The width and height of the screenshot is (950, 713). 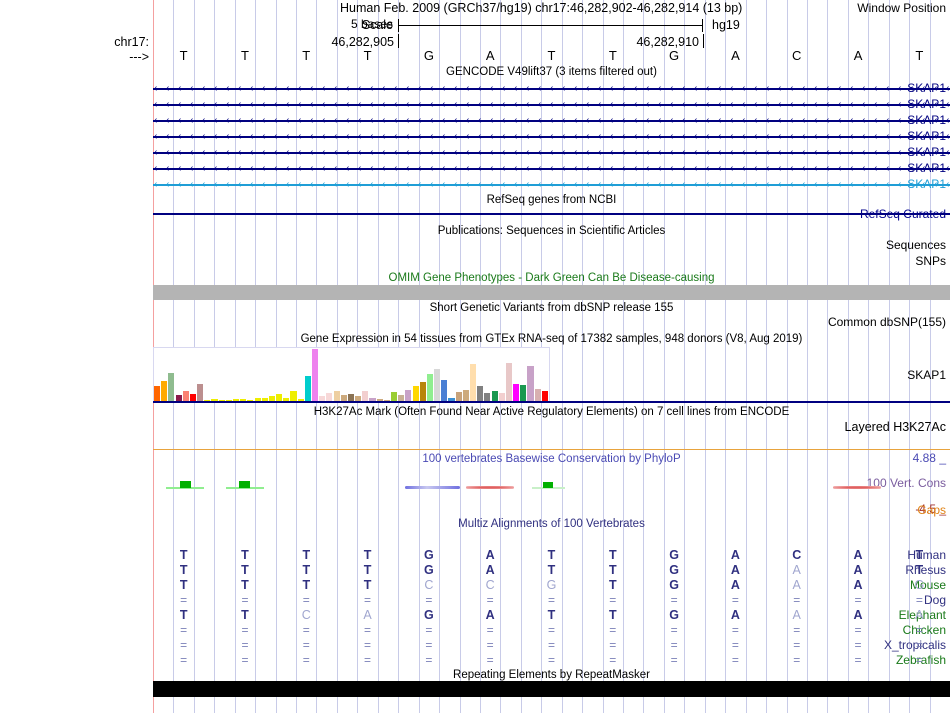 I want to click on multiz-species-label: X_tropicalis, so click(x=914, y=645).